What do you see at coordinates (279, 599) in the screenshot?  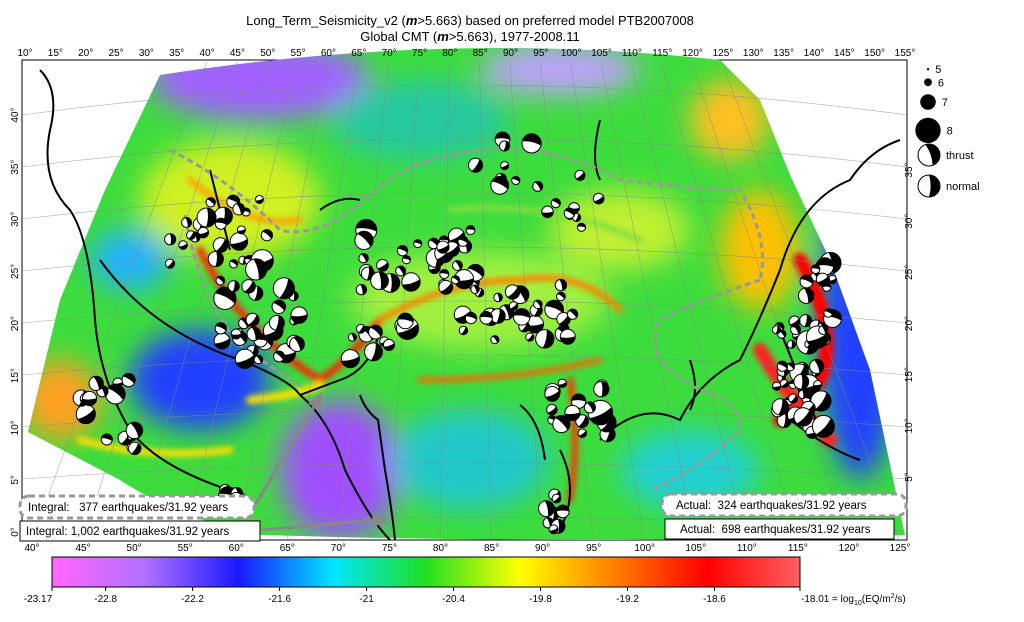 I see `colorbar-tick-label: -21.6` at bounding box center [279, 599].